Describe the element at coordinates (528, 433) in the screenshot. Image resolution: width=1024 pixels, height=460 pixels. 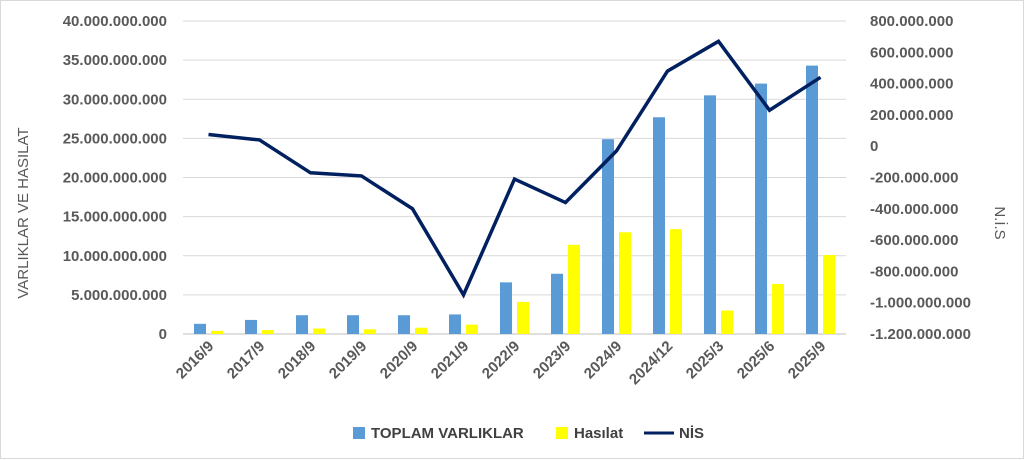
I see `legend: TOPLAM VARLIKLAR Hasılat NİS` at that location.